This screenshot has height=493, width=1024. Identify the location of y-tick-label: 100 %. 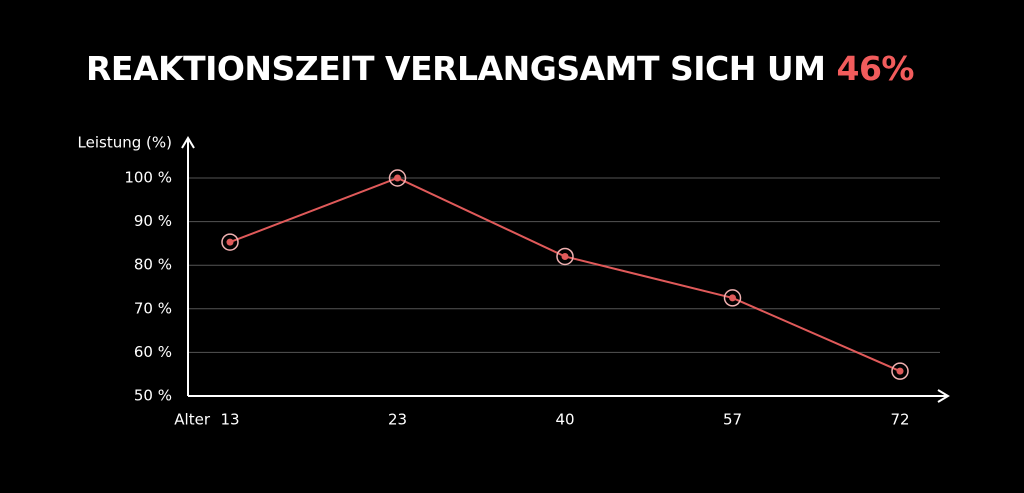
(148, 178).